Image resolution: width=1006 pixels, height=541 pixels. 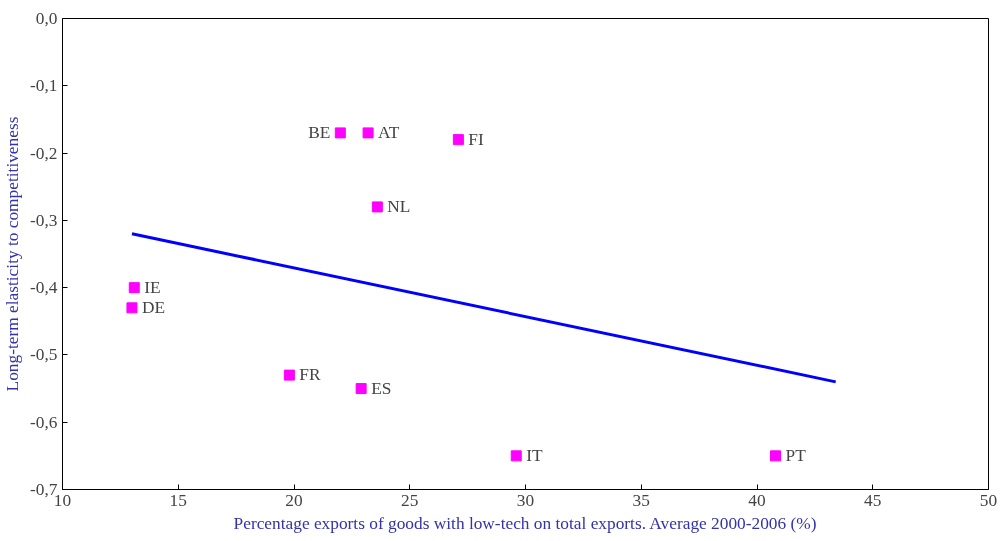 I want to click on x-tick-label: 45, so click(x=873, y=500).